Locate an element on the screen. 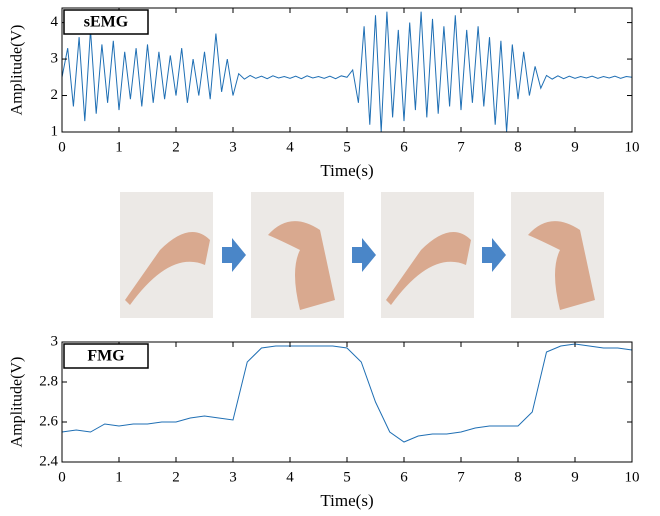  chart-title: FMG is located at coordinates (106, 356).